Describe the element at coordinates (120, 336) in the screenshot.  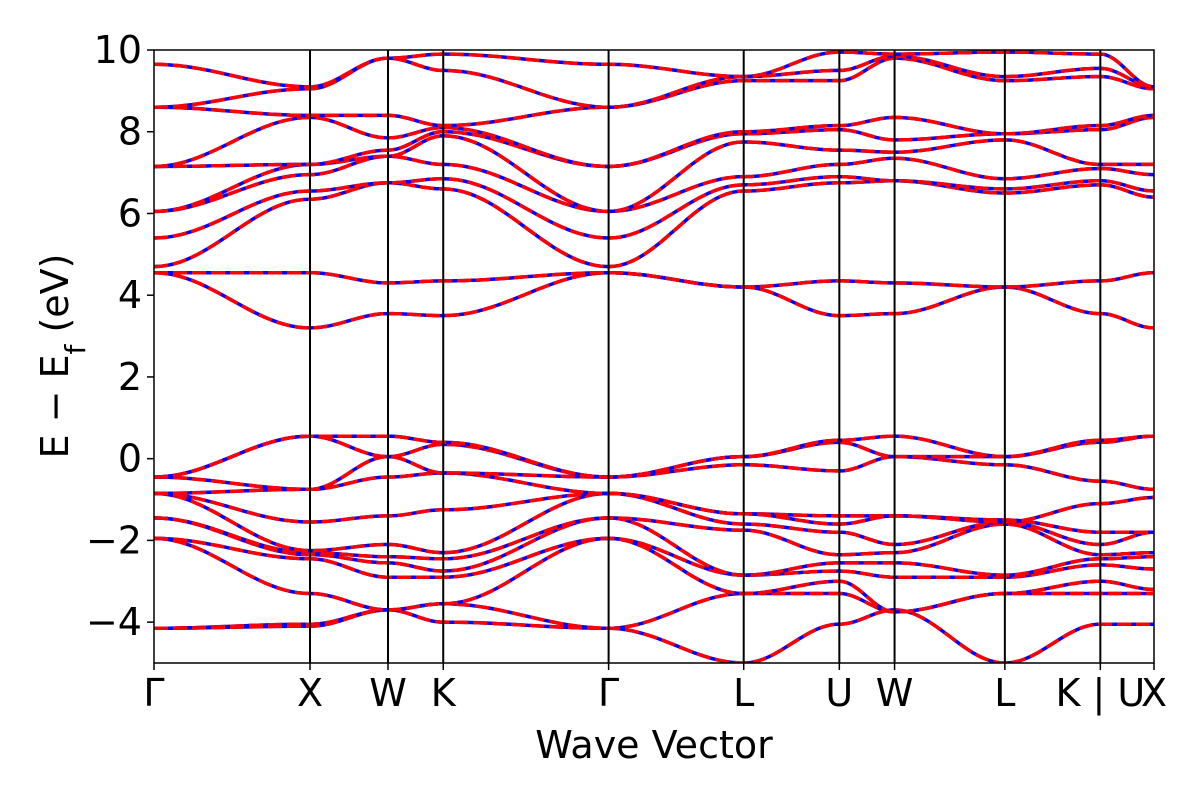
I see `y-axis-ticks: −4 −2 0 2 4 6 8 10` at that location.